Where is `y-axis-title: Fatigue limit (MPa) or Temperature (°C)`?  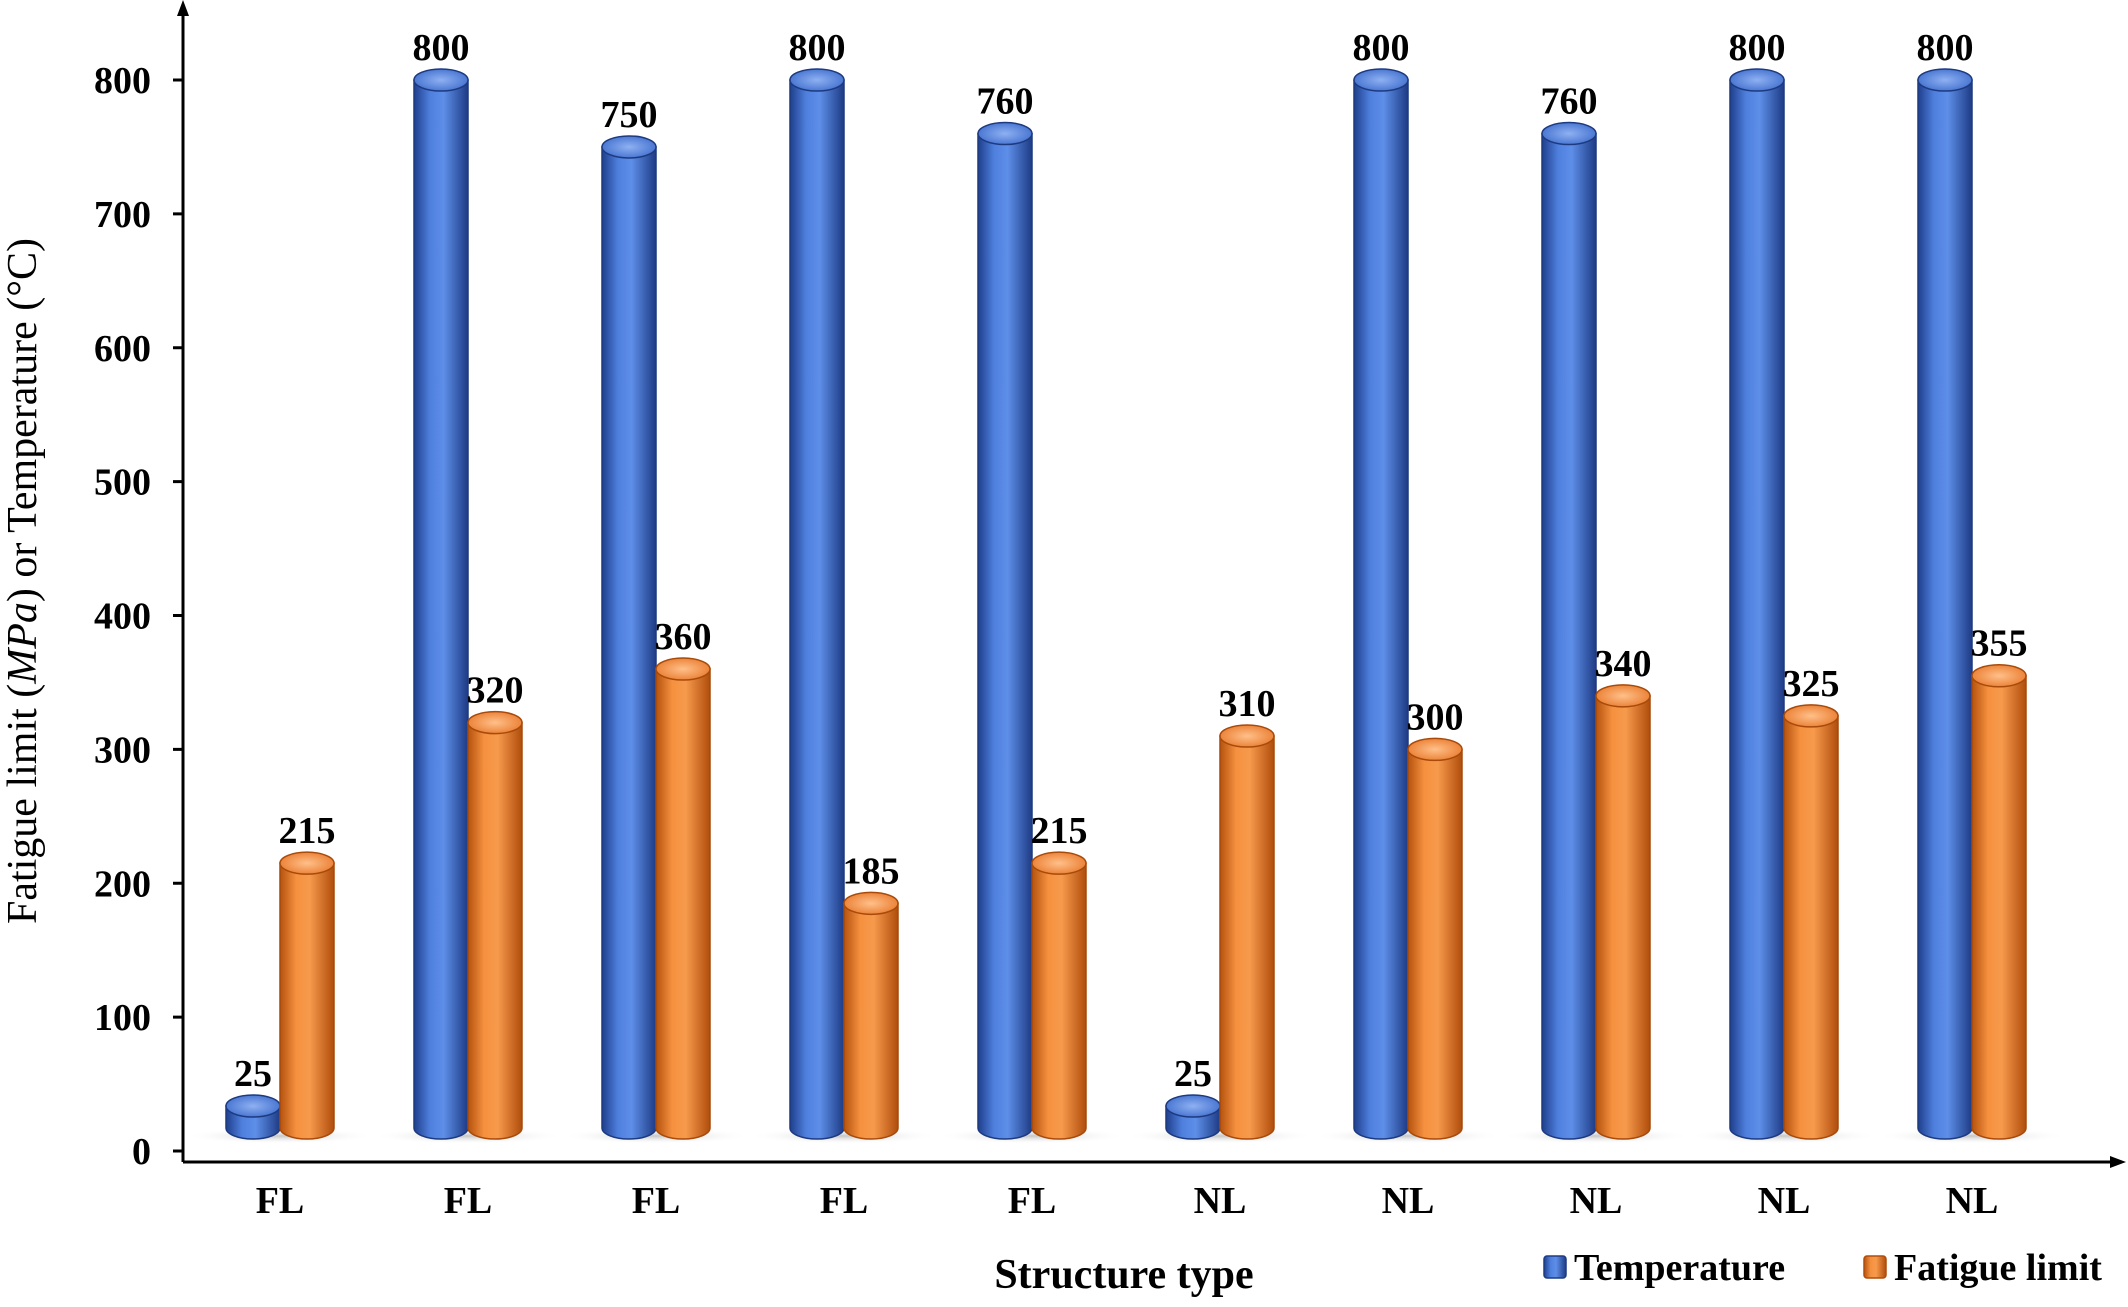 y-axis-title: Fatigue limit (MPa) or Temperature (°C) is located at coordinates (23, 581).